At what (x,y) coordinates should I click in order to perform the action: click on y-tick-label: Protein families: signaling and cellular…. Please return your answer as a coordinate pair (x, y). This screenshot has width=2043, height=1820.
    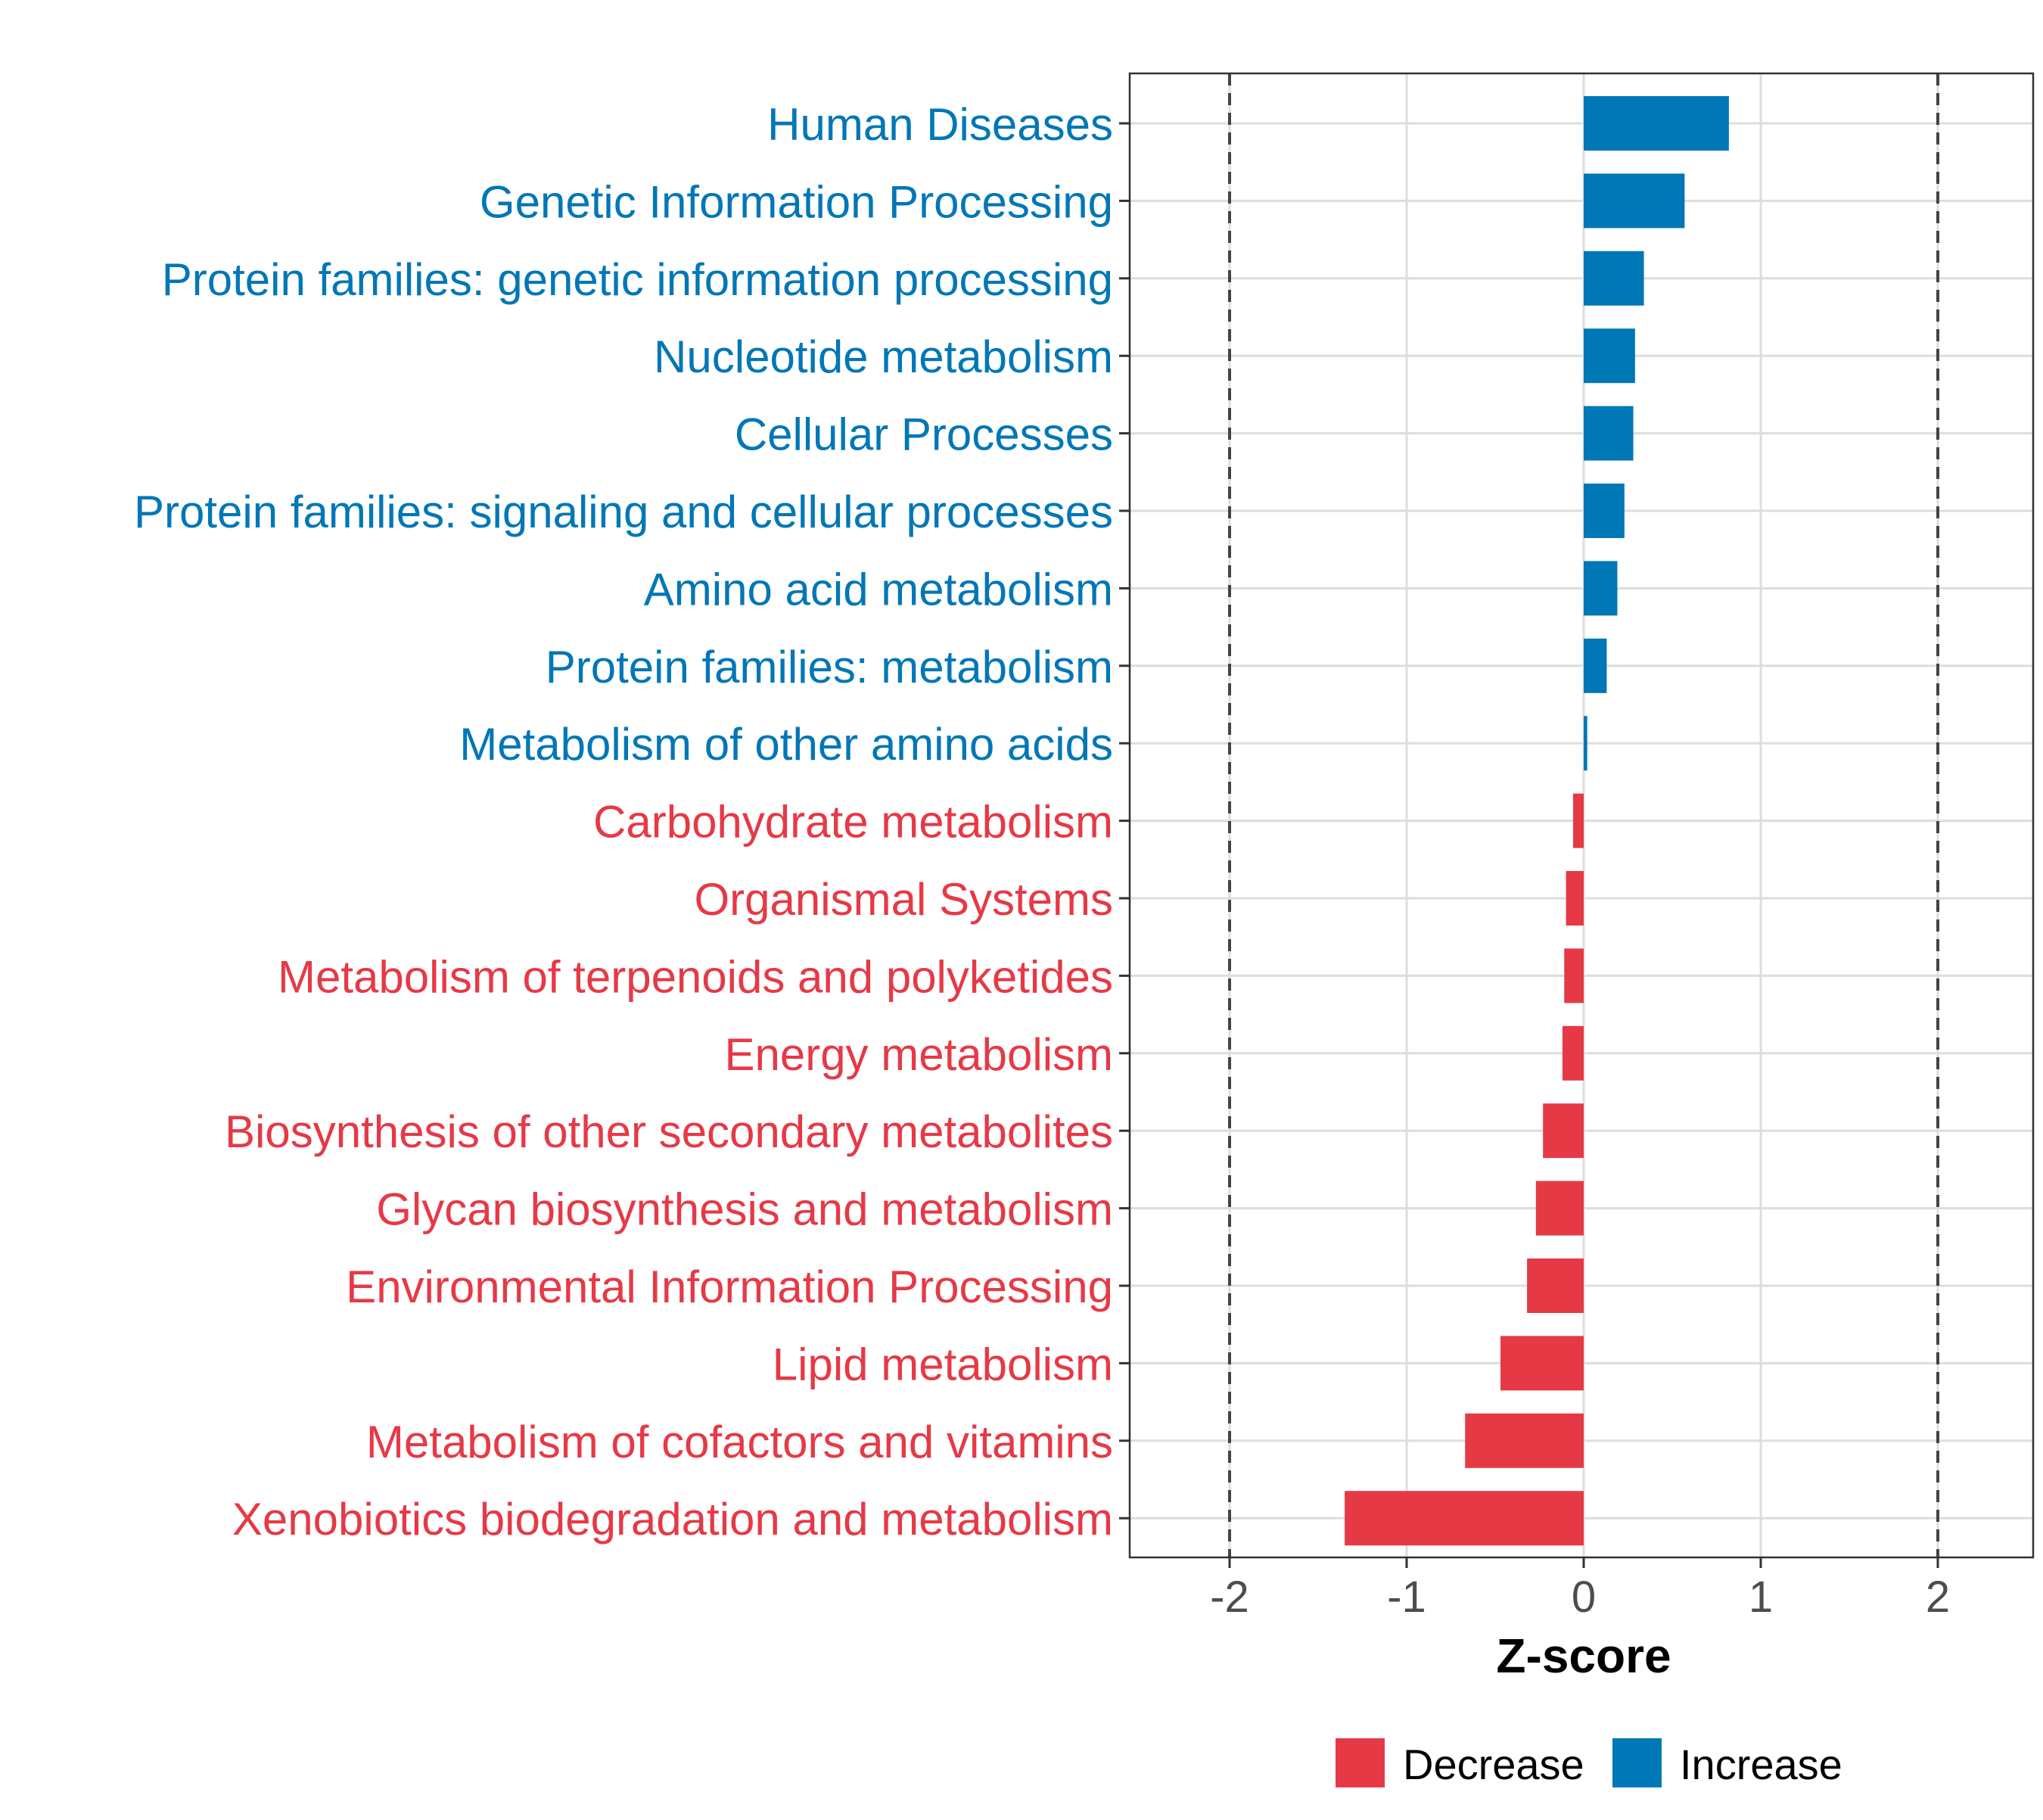
    Looking at the image, I should click on (623, 512).